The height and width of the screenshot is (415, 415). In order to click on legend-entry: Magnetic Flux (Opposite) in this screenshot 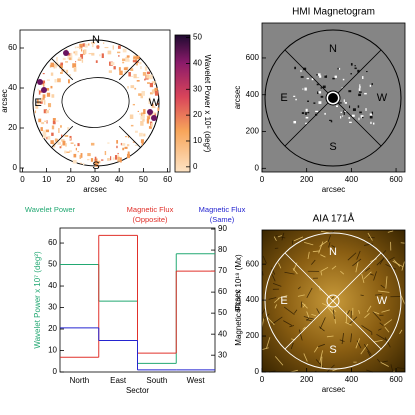, I will do `click(150, 214)`.